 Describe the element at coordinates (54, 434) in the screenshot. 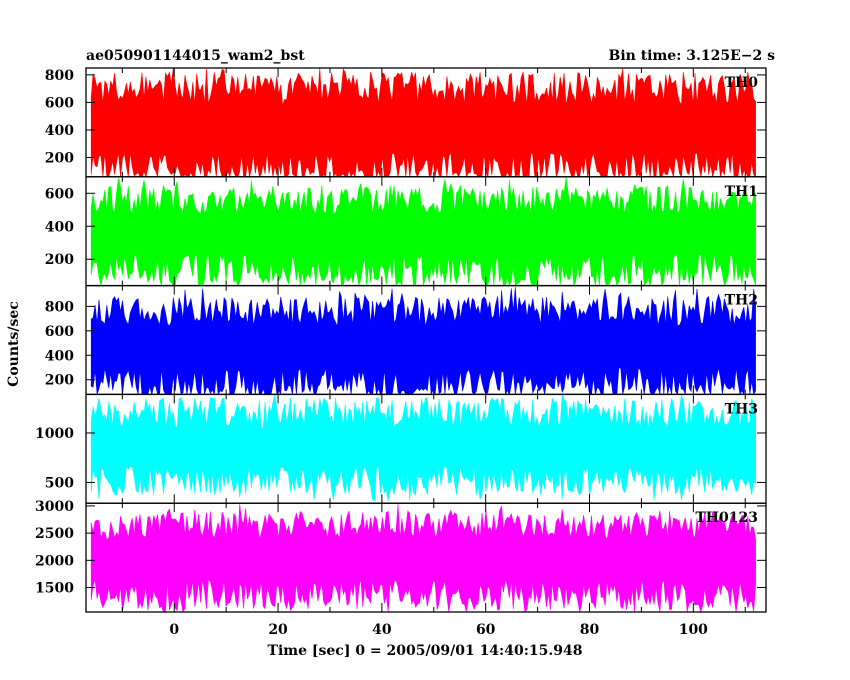

I see `y-tick-label: 1000` at that location.